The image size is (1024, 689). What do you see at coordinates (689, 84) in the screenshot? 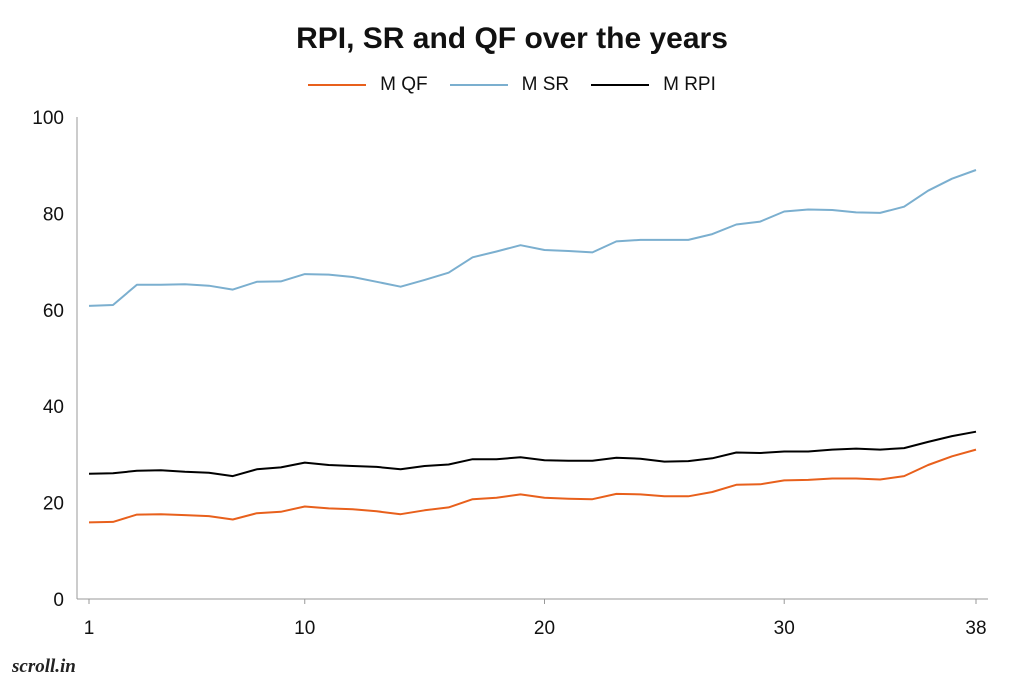
I see `legend-label-rpi: M RPI` at bounding box center [689, 84].